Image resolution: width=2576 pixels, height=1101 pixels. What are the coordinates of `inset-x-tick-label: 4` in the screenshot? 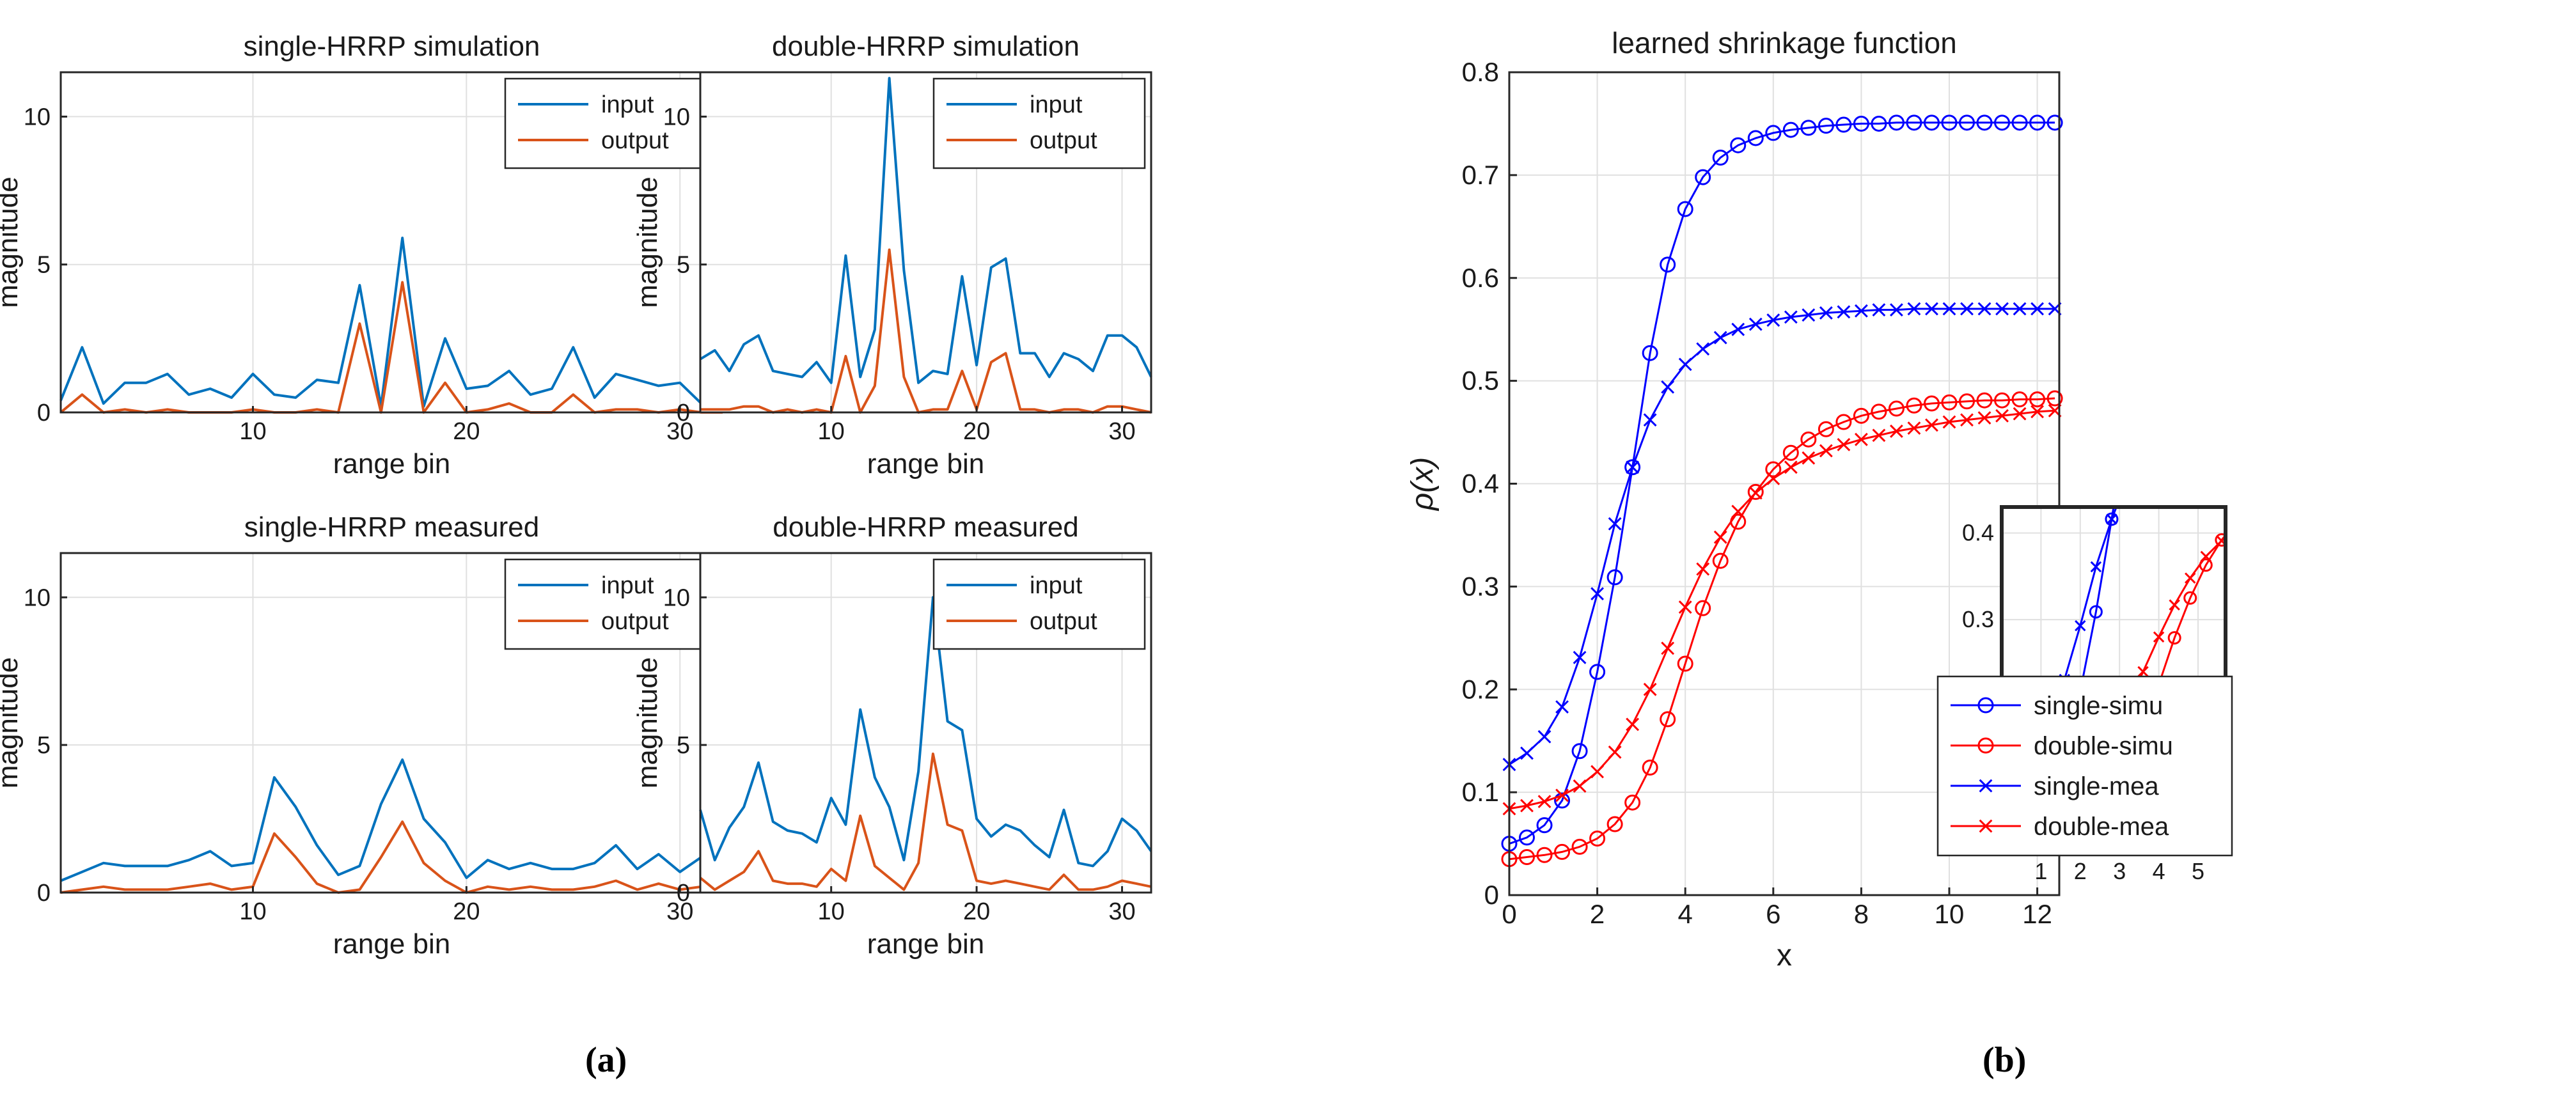 It's located at (2159, 871).